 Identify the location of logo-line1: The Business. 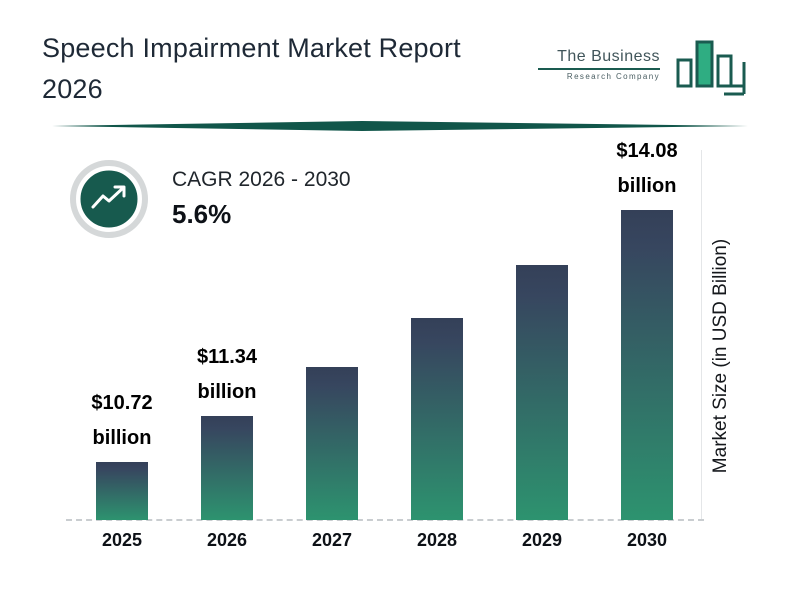
(608, 56).